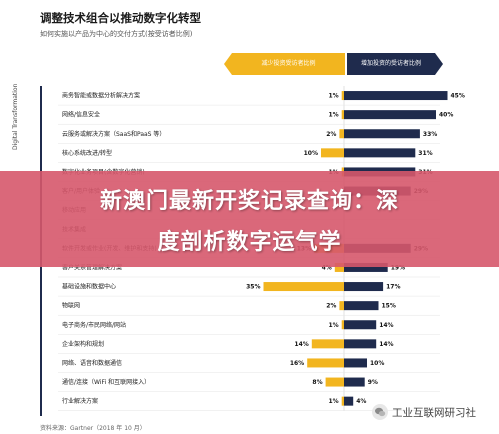 This screenshot has height=434, width=499. Describe the element at coordinates (92, 267) in the screenshot. I see `category-label: 客户关系管理解决方案` at that location.